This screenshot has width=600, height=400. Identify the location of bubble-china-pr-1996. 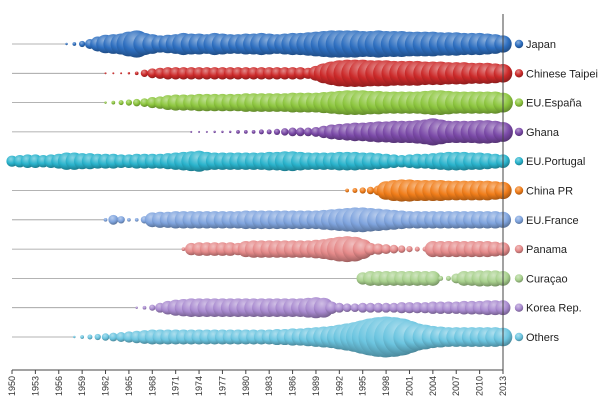
(370, 190).